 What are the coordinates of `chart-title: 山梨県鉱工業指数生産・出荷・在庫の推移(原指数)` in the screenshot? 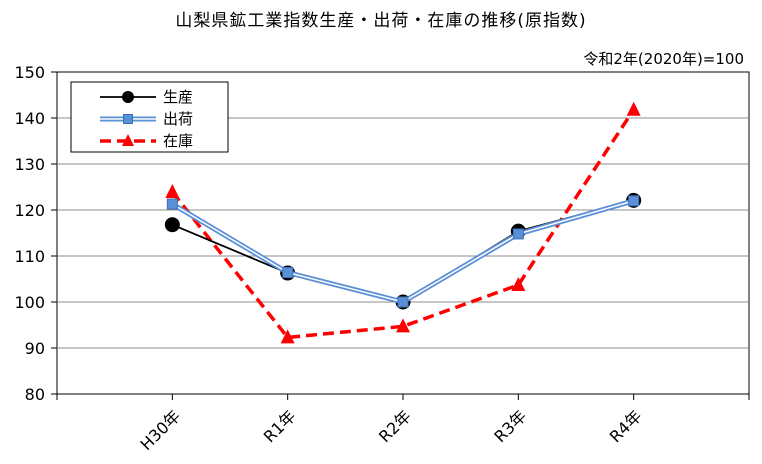 It's located at (381, 21).